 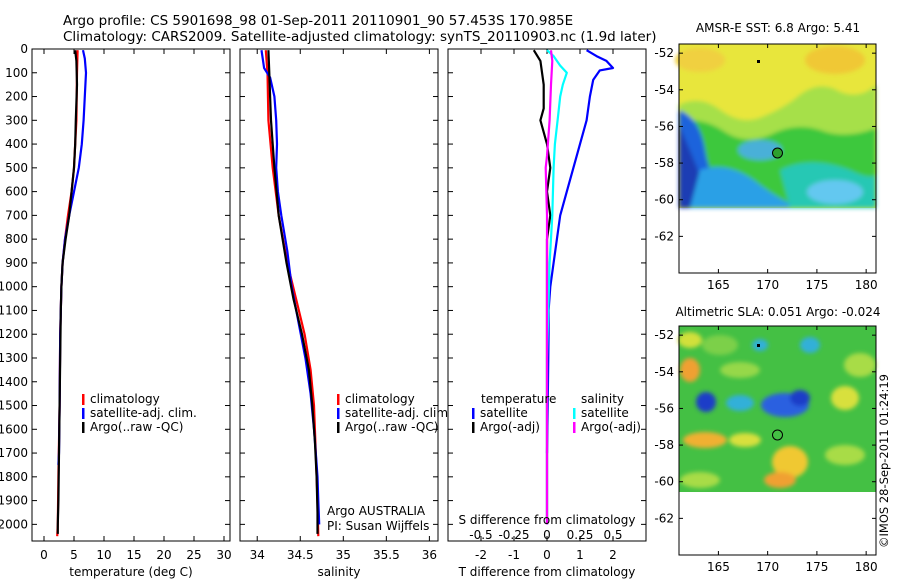 I want to click on sla-map-latitude-axis: -52 -54 -56 -58 -60 -62, so click(x=765, y=426).